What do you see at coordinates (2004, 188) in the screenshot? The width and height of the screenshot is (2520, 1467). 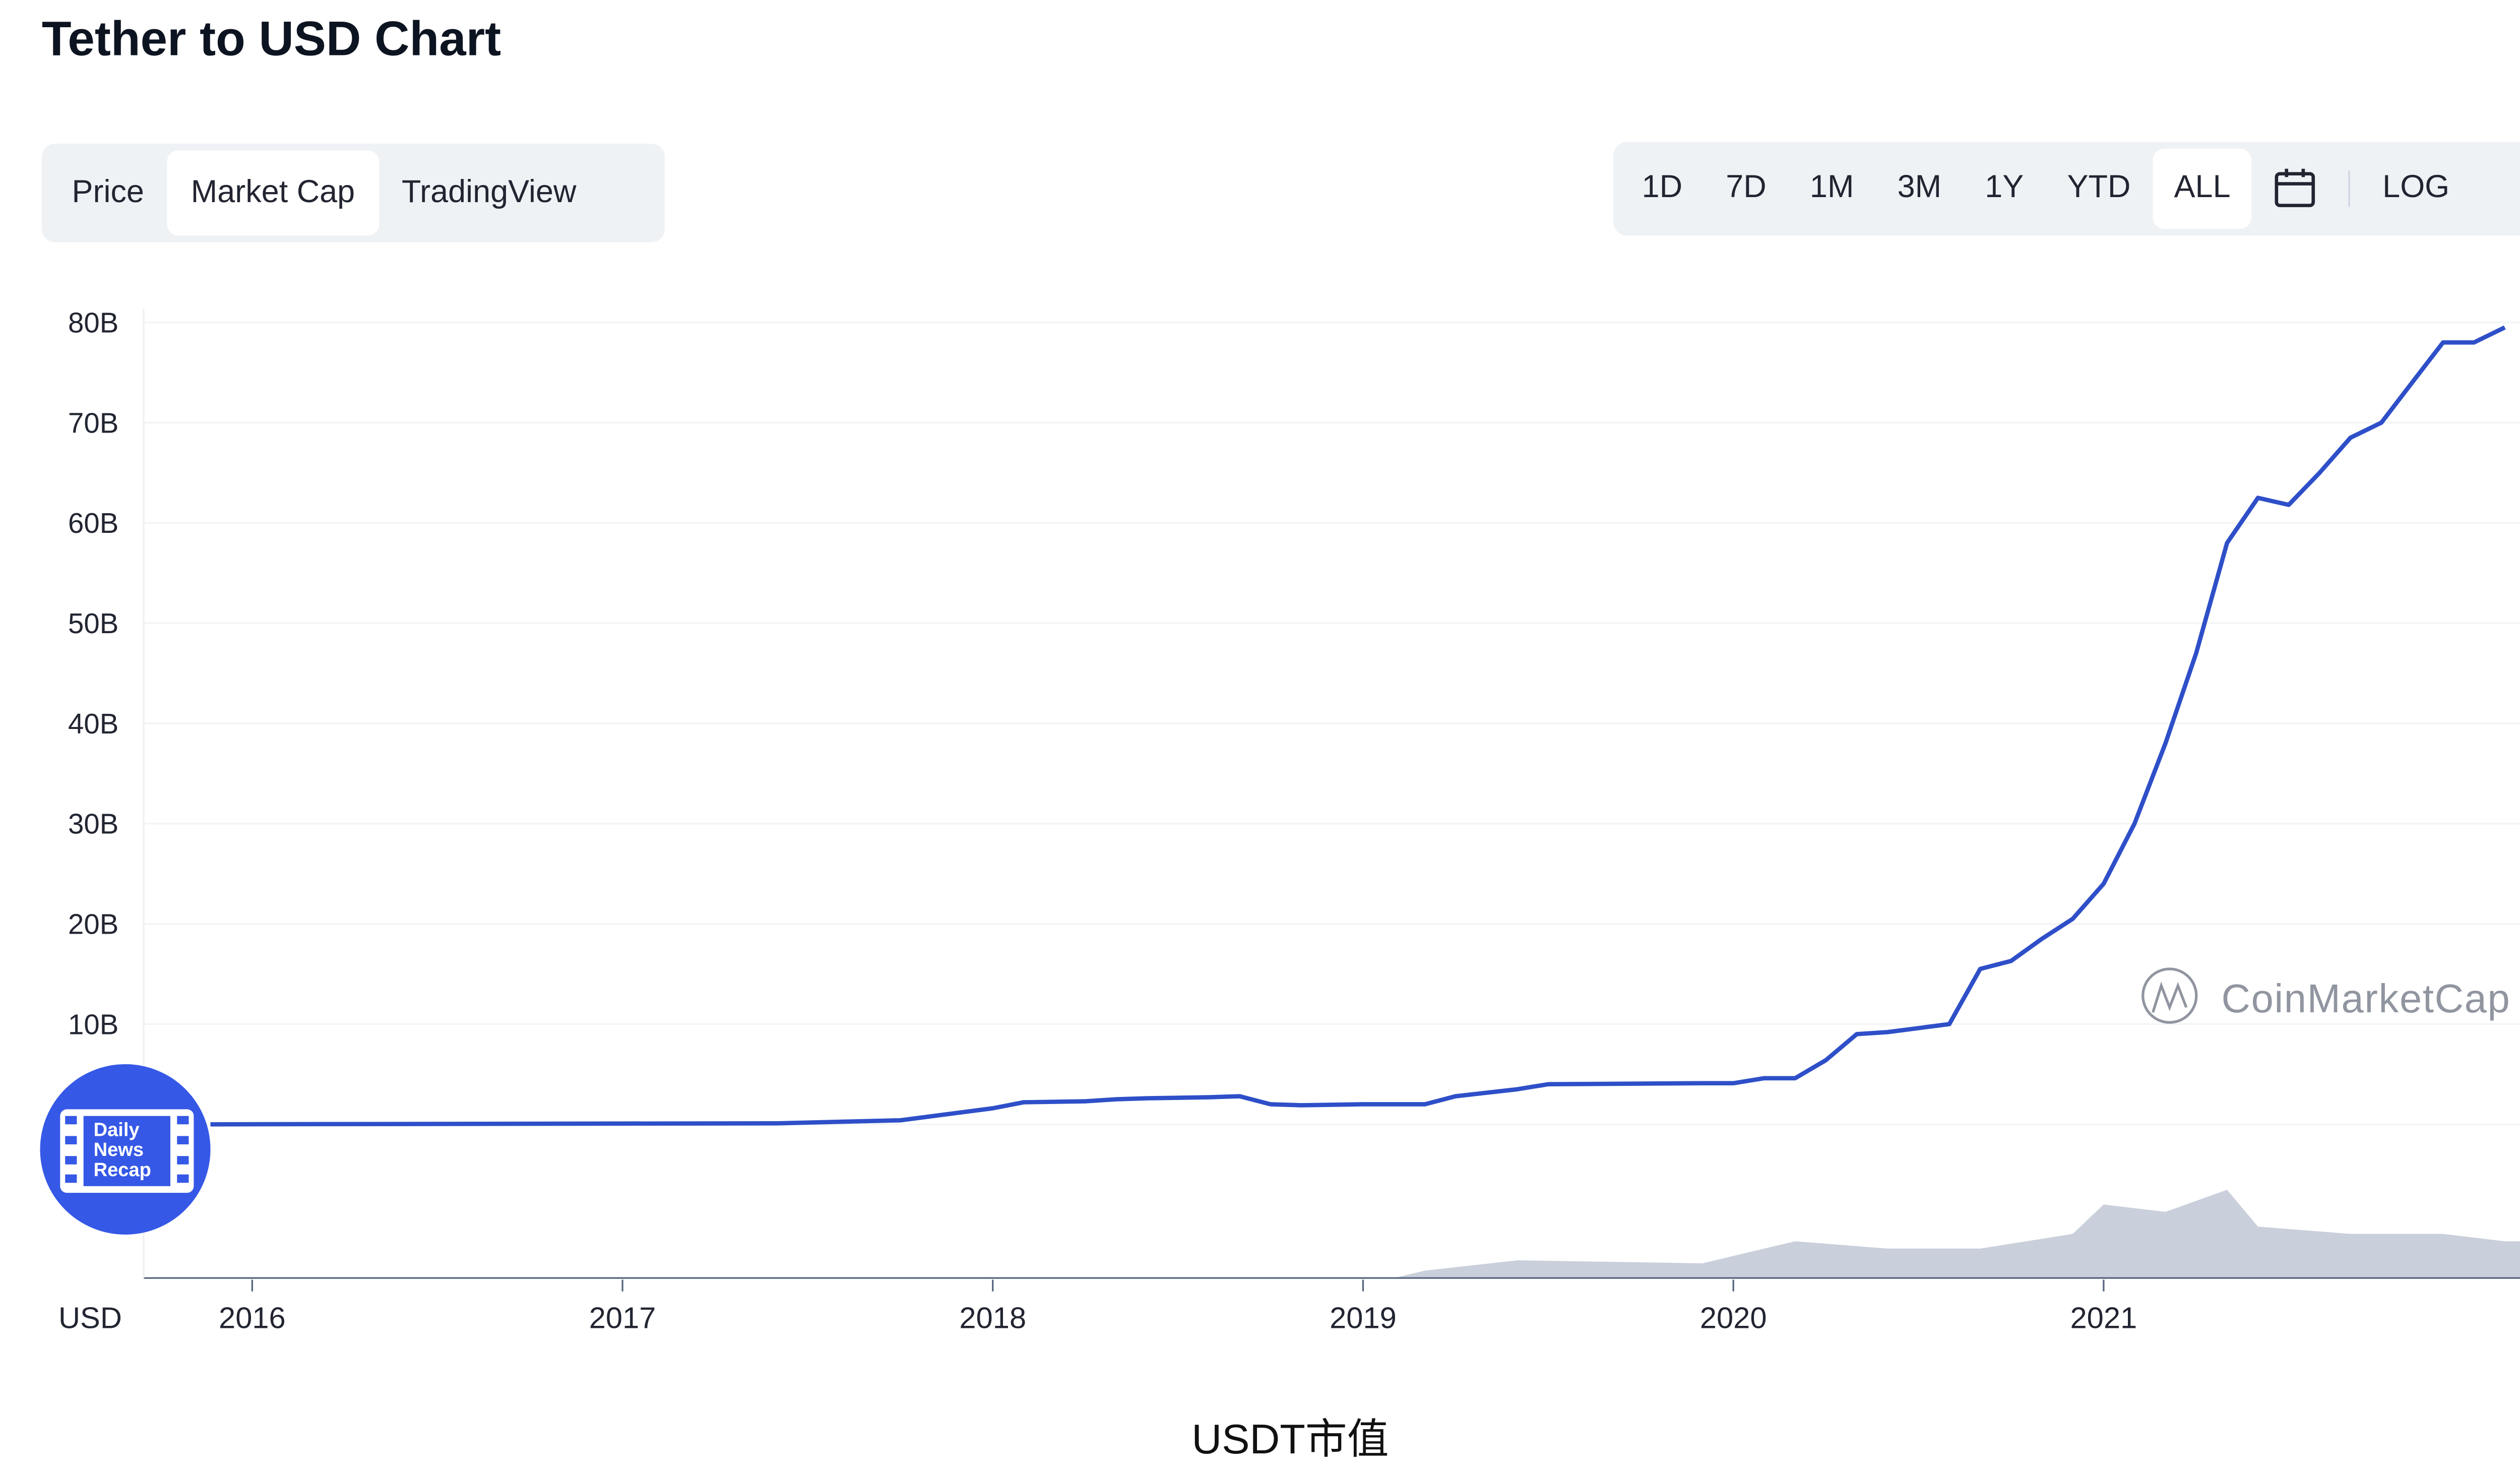 I see `range-1y-button: 1Y` at bounding box center [2004, 188].